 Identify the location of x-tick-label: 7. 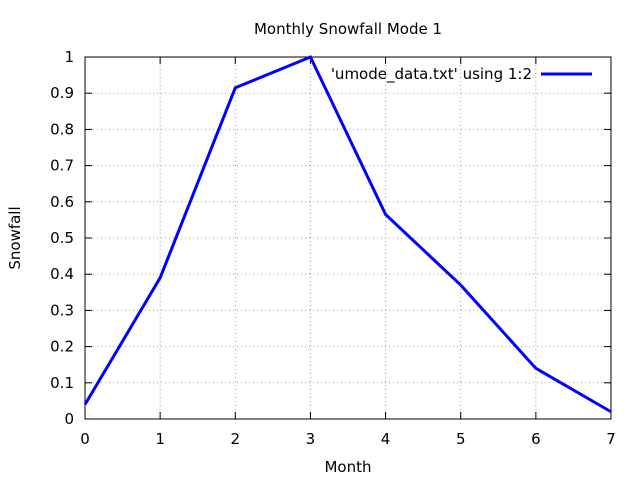
(611, 439).